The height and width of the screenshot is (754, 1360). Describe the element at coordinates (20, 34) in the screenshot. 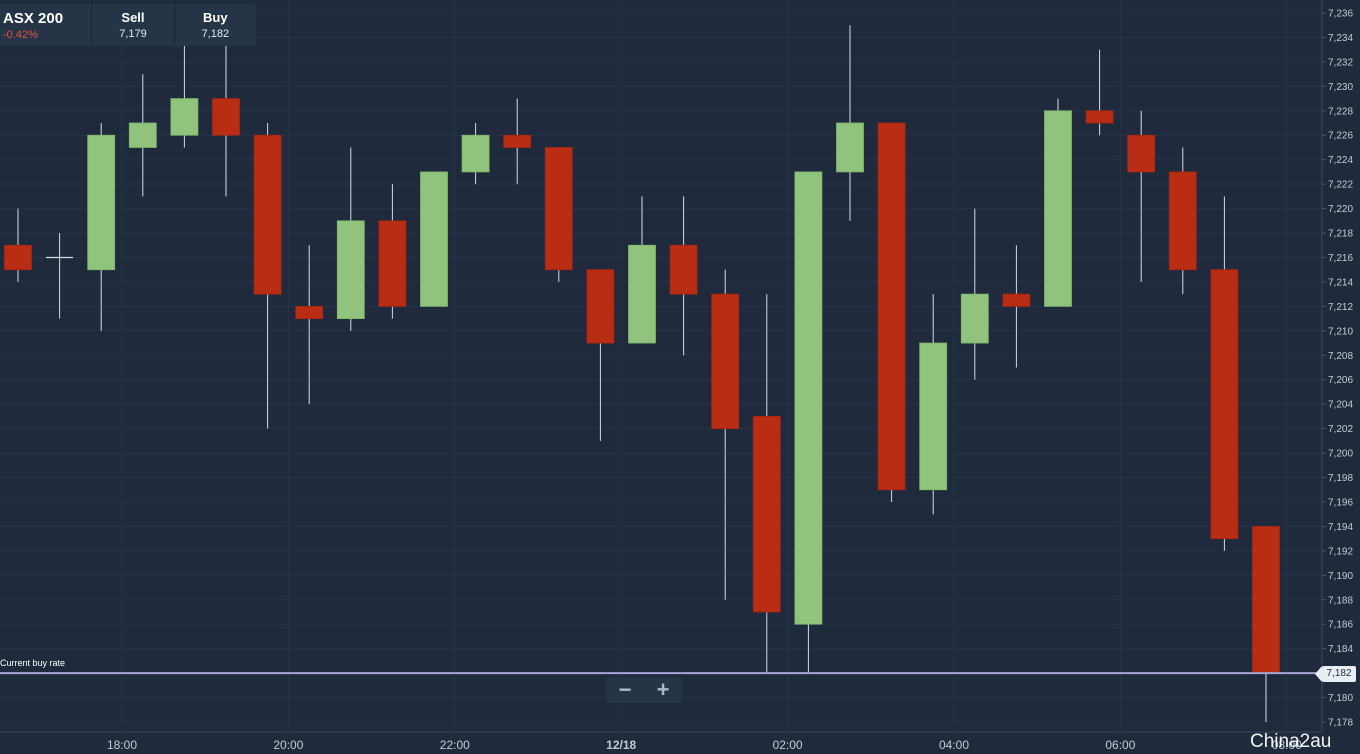

I see `price-change: -0.42%` at that location.